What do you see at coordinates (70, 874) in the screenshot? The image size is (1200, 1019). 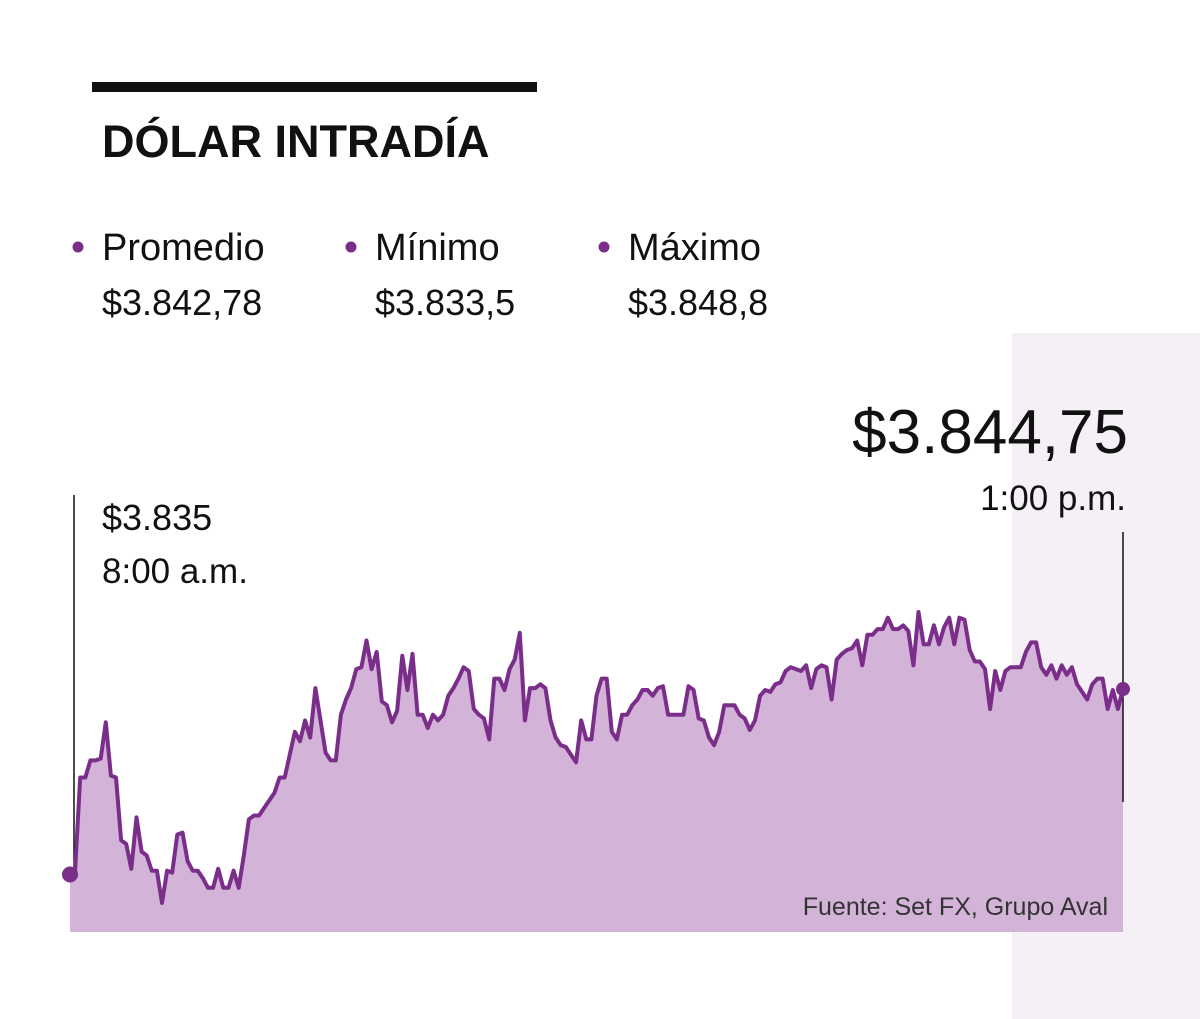 I see `start-dot` at bounding box center [70, 874].